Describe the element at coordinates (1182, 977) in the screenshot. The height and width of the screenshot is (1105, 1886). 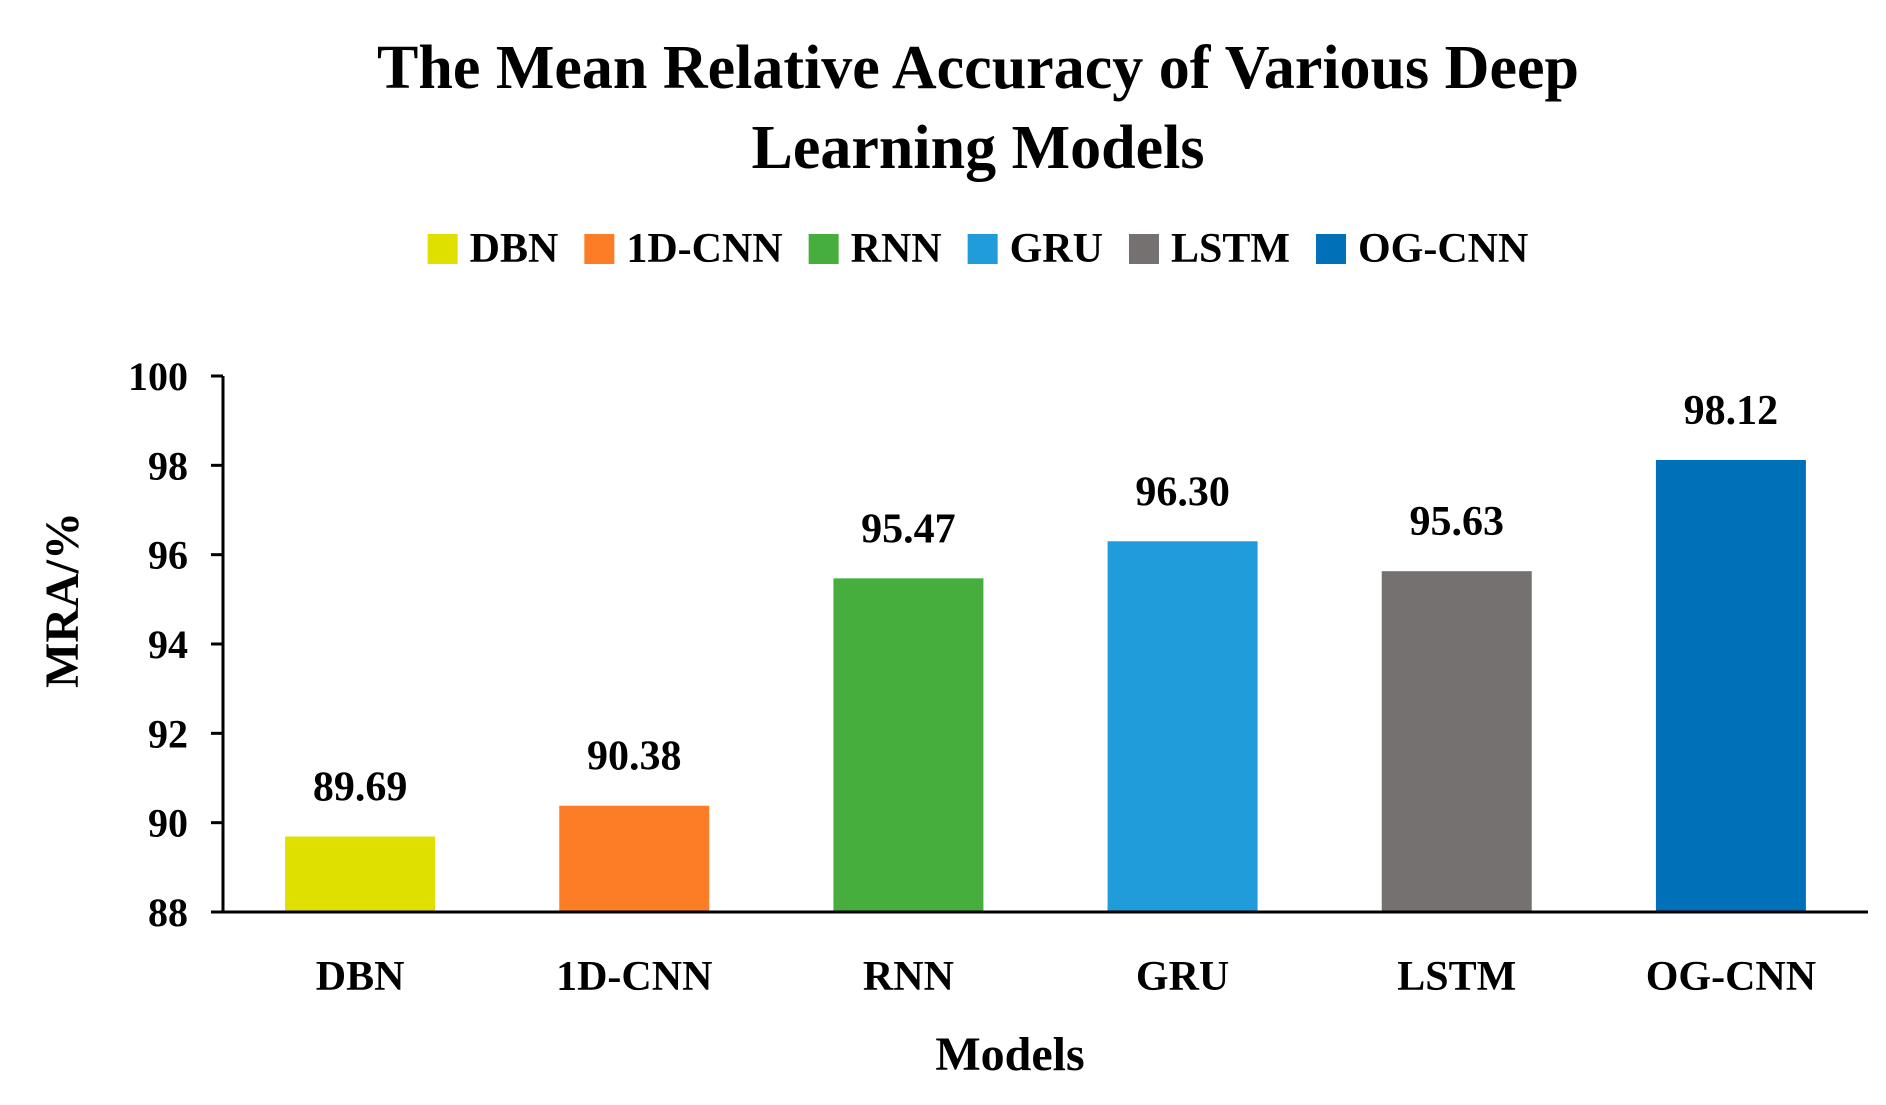
I see `x-tick-label-gru: GRU` at that location.